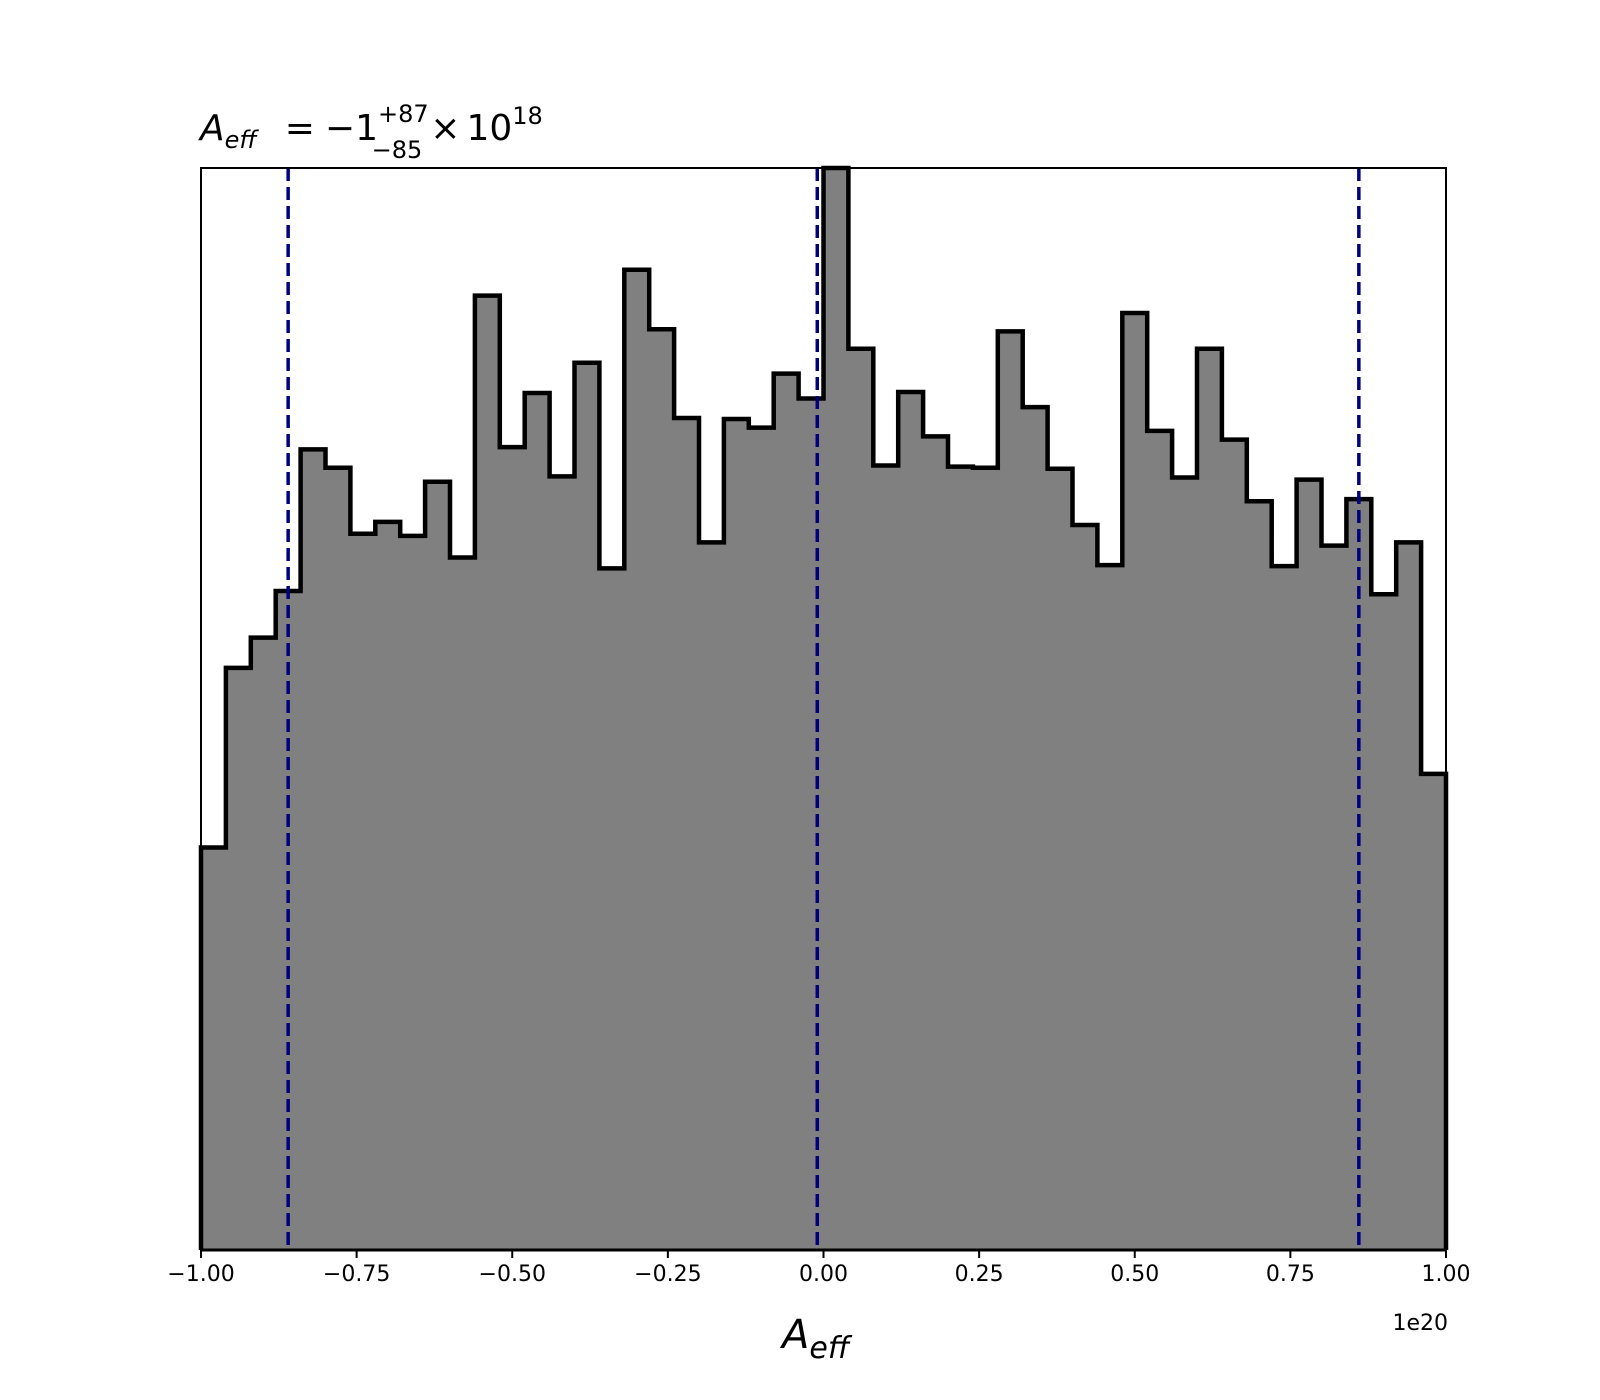 The height and width of the screenshot is (1400, 1600). I want to click on x-tick-label: −1.00, so click(200, 1274).